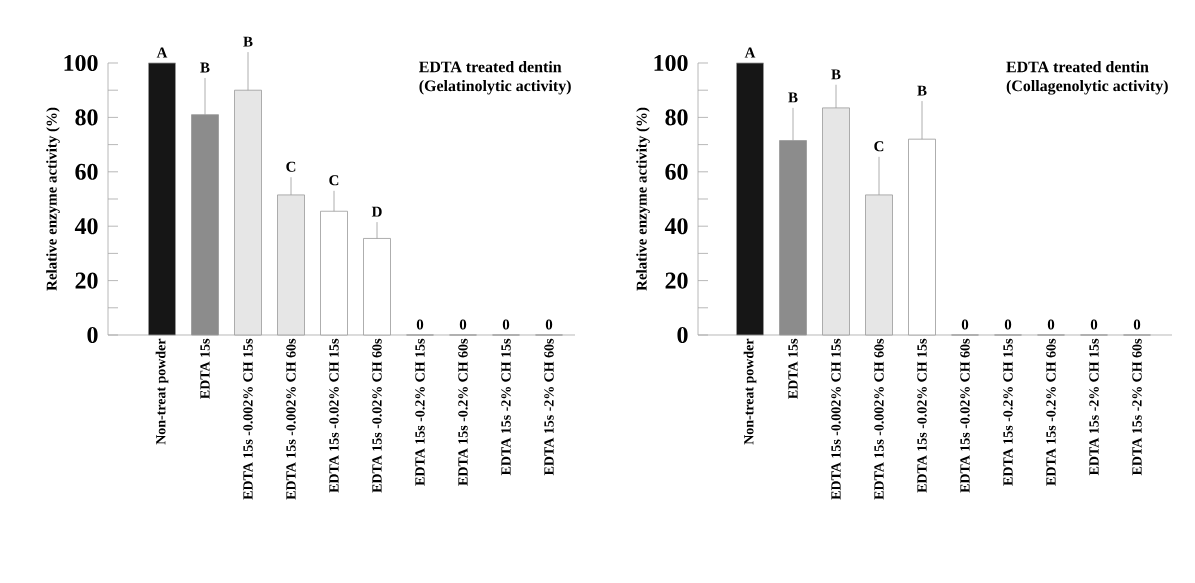  What do you see at coordinates (376, 211) in the screenshot?
I see `annotation: D` at bounding box center [376, 211].